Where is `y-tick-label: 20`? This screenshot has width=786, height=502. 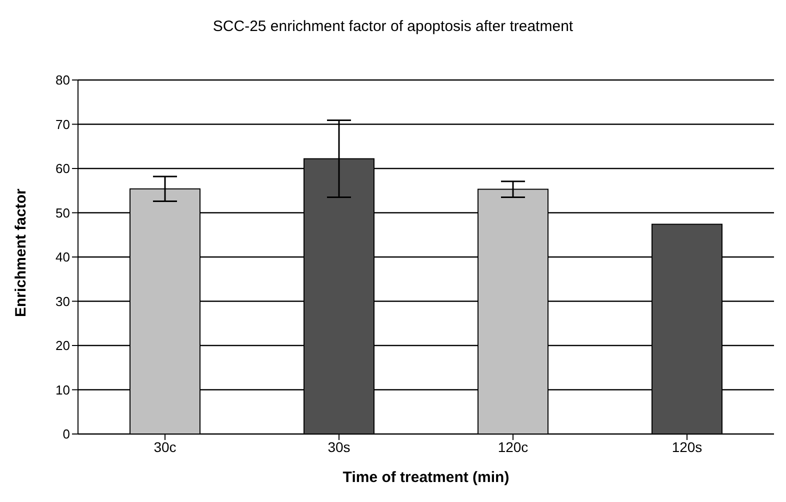
y-tick-label: 20 is located at coordinates (63, 346).